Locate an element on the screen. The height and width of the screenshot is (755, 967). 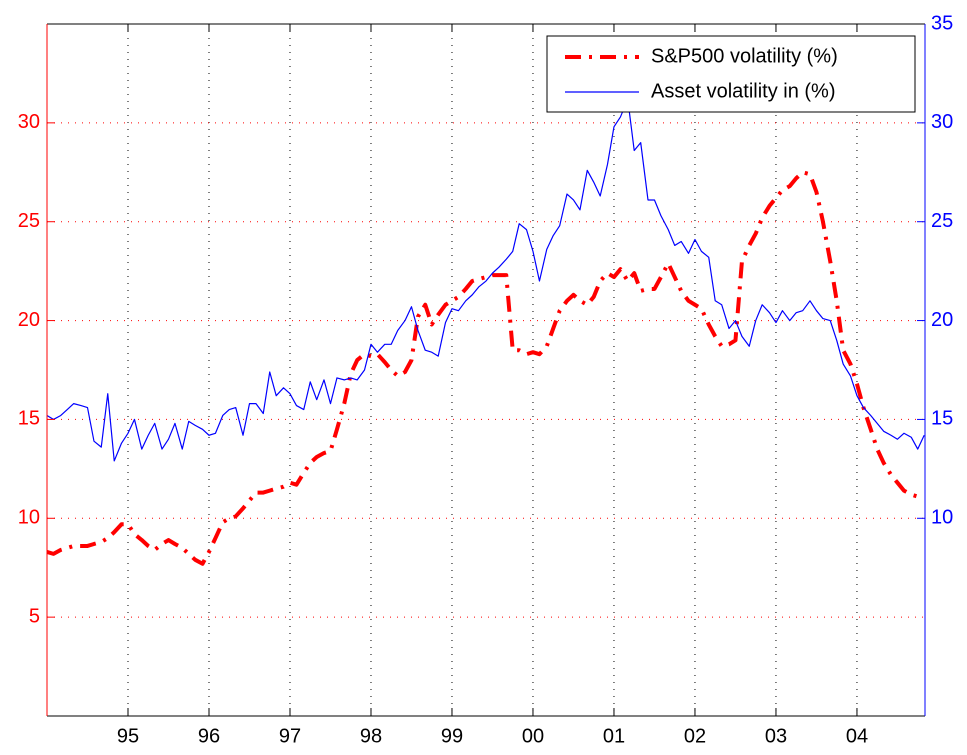
y2-tick-label: 15 is located at coordinates (942, 419).